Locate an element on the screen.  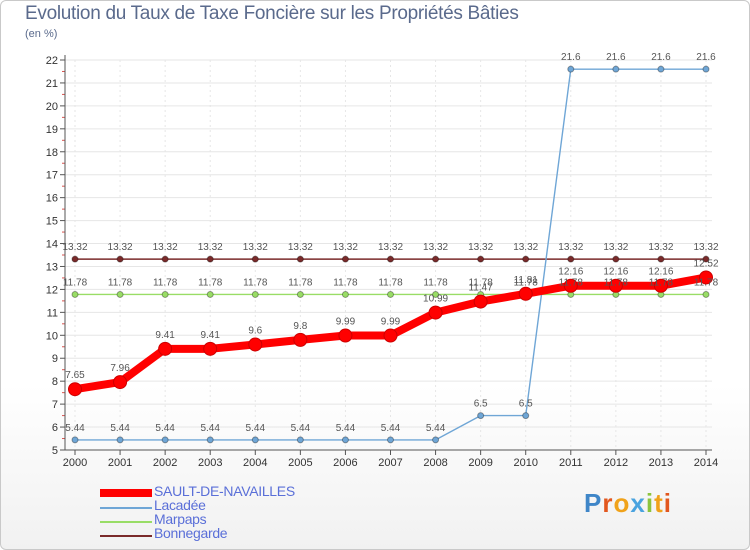
data-label-lacadee-2013: 21.6 is located at coordinates (661, 57).